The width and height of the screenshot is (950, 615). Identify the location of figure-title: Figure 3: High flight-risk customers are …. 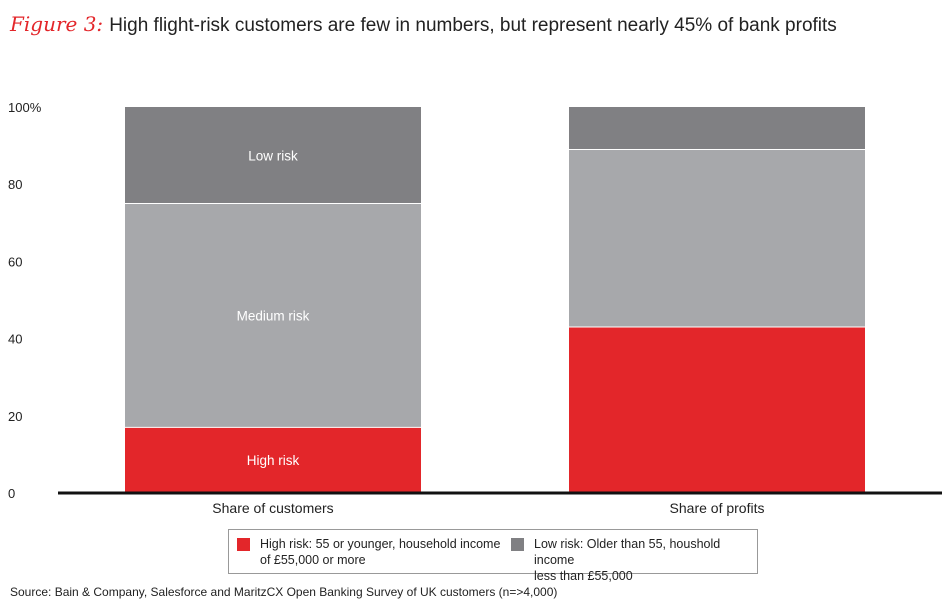
(423, 24).